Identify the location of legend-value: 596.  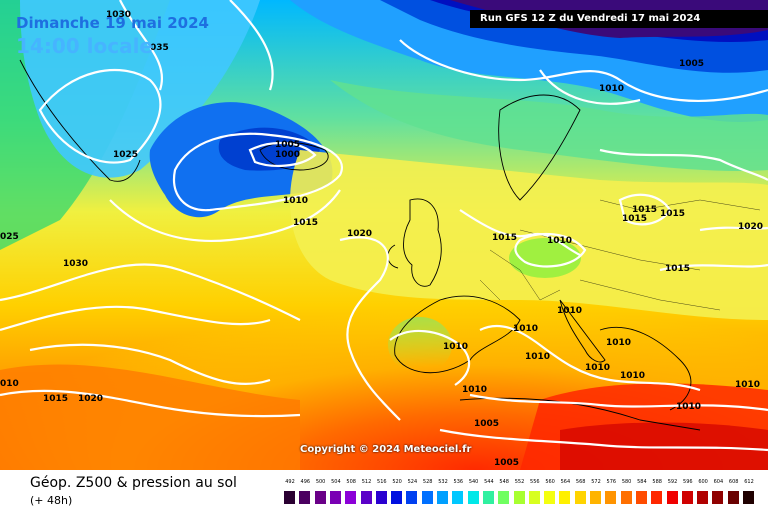
(688, 482).